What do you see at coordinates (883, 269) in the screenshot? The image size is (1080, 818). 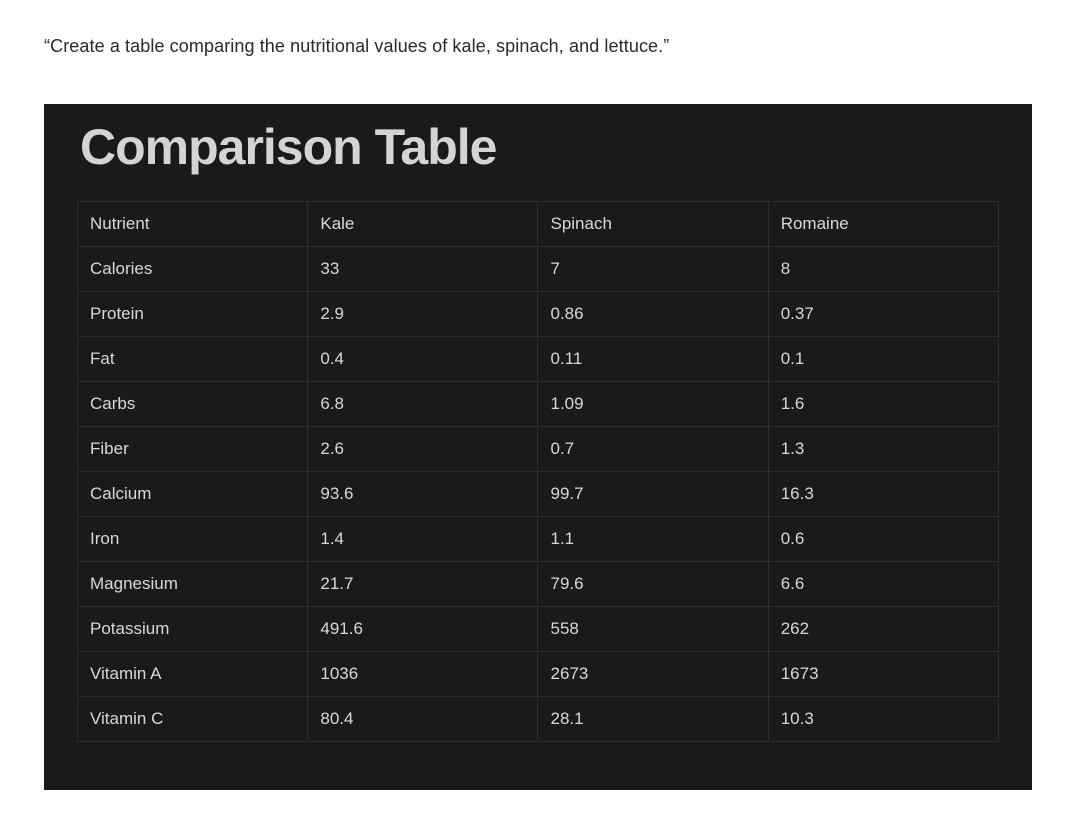 I see `table-cell: 8` at bounding box center [883, 269].